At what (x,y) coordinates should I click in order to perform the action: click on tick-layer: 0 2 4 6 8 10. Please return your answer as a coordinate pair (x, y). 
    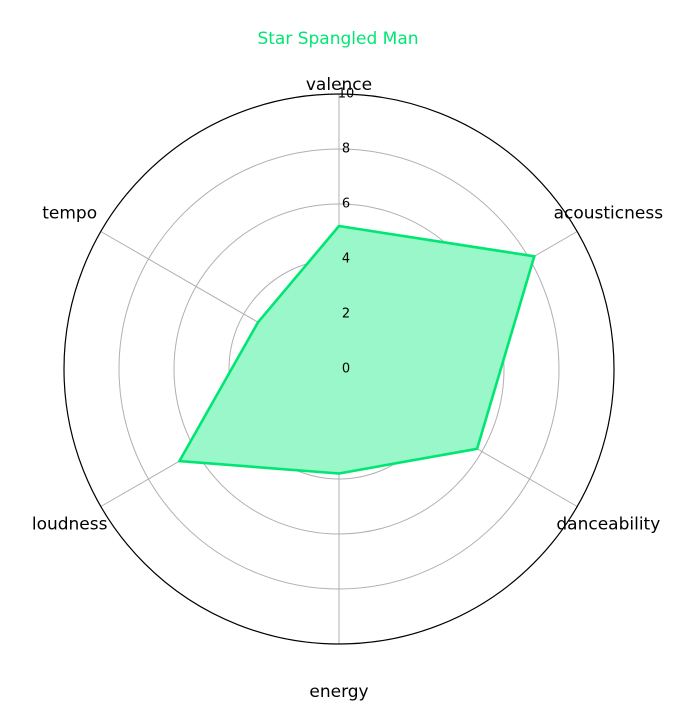
    Looking at the image, I should click on (346, 232).